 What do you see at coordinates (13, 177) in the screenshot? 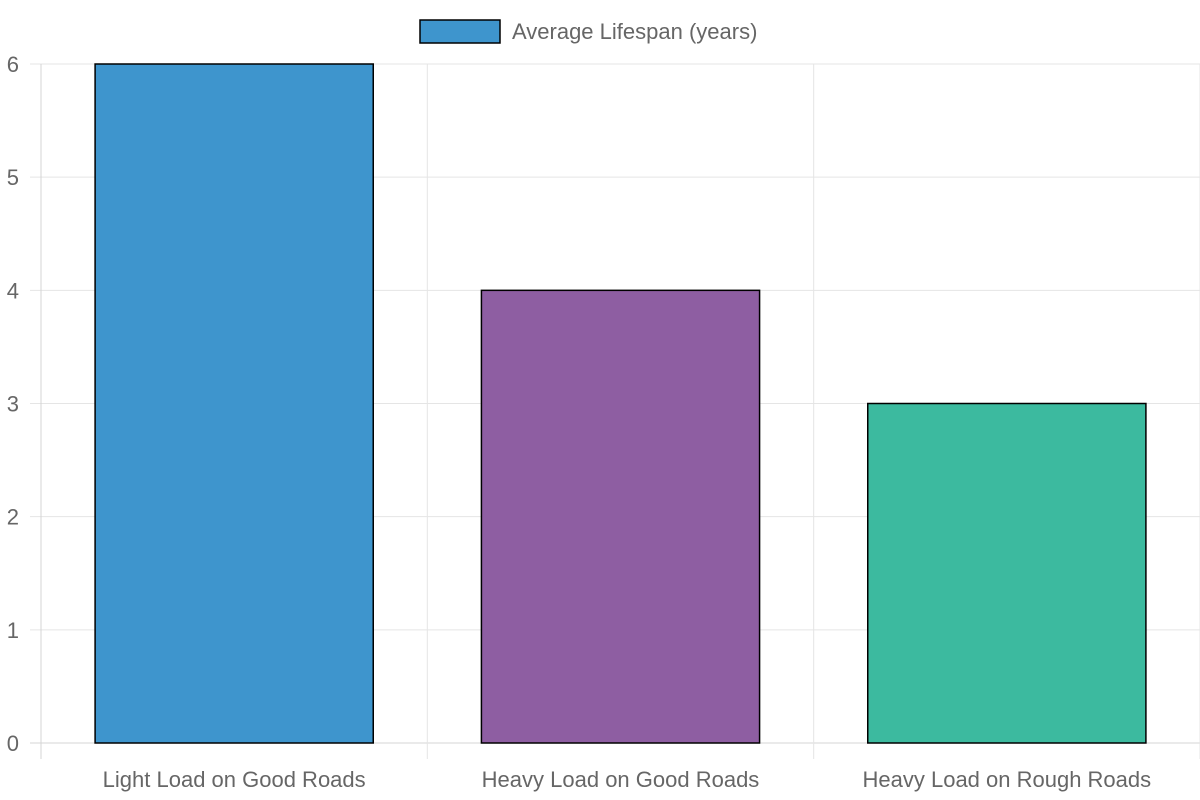
I see `y-tick-label: 5` at bounding box center [13, 177].